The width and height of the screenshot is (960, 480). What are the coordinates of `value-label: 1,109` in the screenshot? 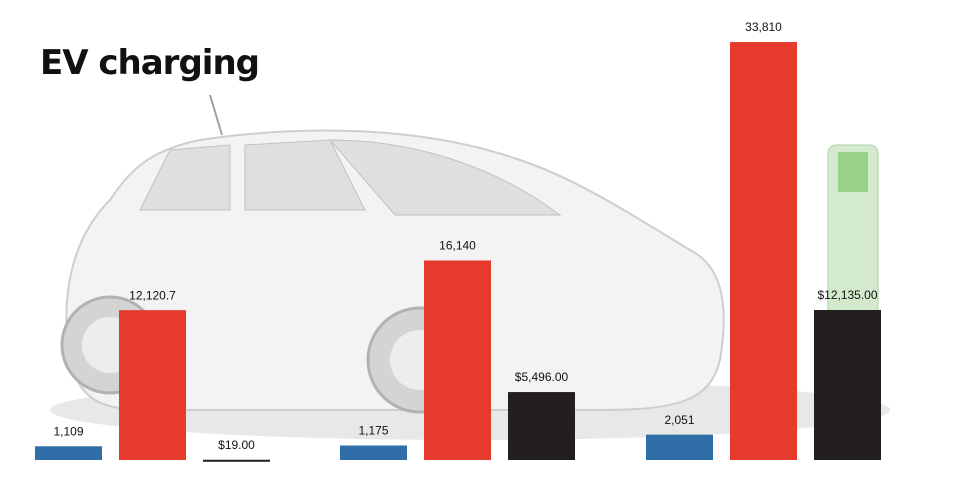 It's located at (68, 431).